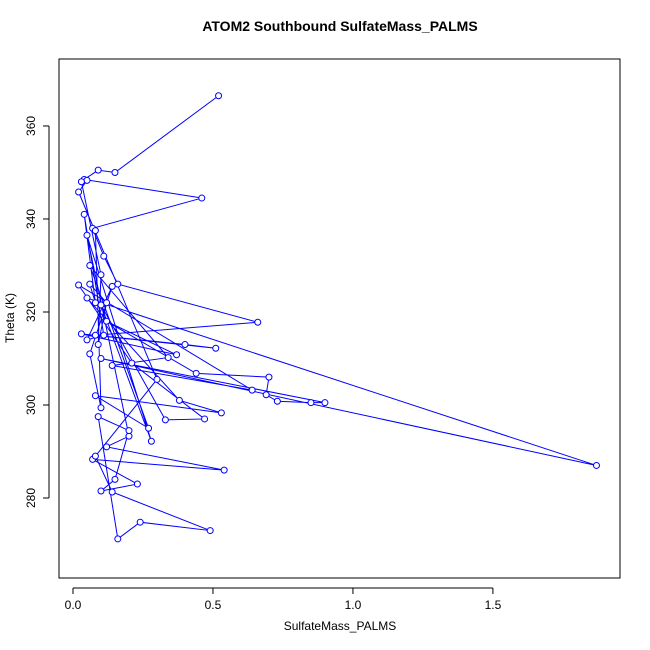 The image size is (650, 650). Describe the element at coordinates (353, 605) in the screenshot. I see `x-tick-label: 1.0` at that location.